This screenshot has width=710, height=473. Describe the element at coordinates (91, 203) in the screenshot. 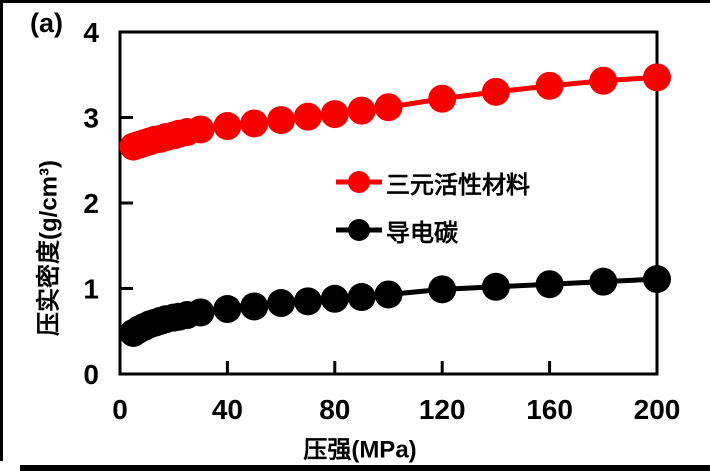

I see `y-tick-label: 2` at that location.